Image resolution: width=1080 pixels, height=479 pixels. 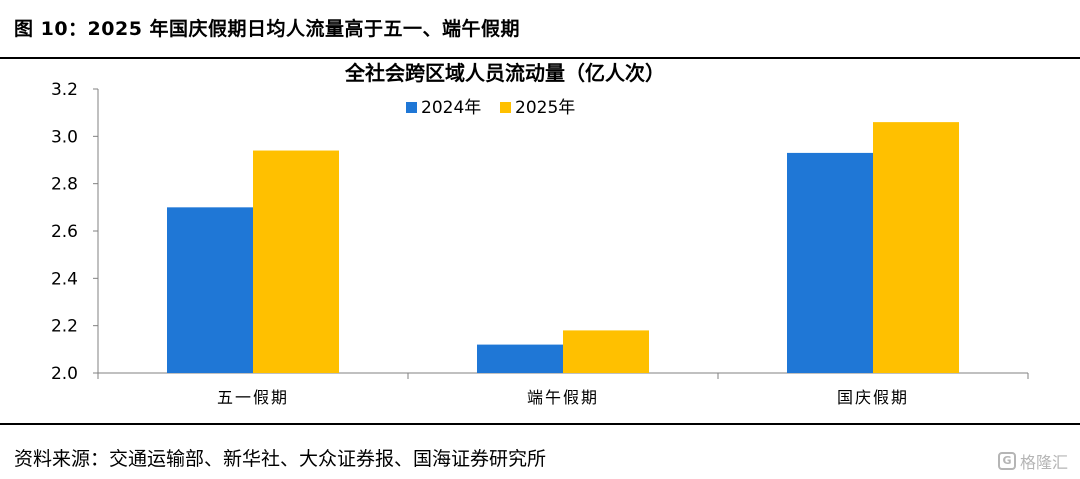 What do you see at coordinates (64, 90) in the screenshot?
I see `y-tick-label: 3.2` at bounding box center [64, 90].